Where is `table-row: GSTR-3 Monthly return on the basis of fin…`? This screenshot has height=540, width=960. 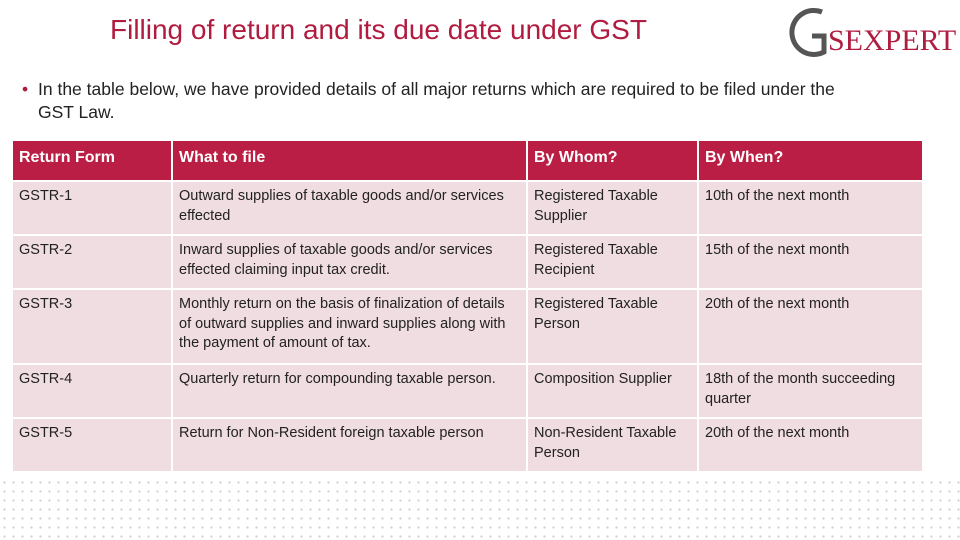 table-row: GSTR-3 Monthly return on the basis of fin… is located at coordinates (467, 326).